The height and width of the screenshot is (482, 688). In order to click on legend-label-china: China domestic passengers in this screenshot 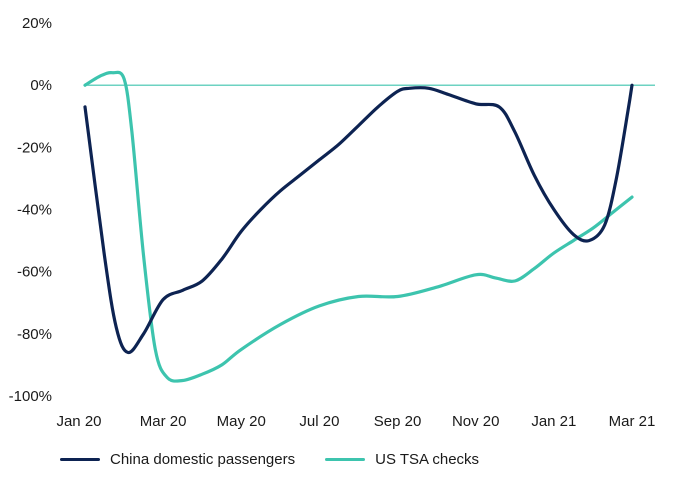, I will do `click(203, 459)`.